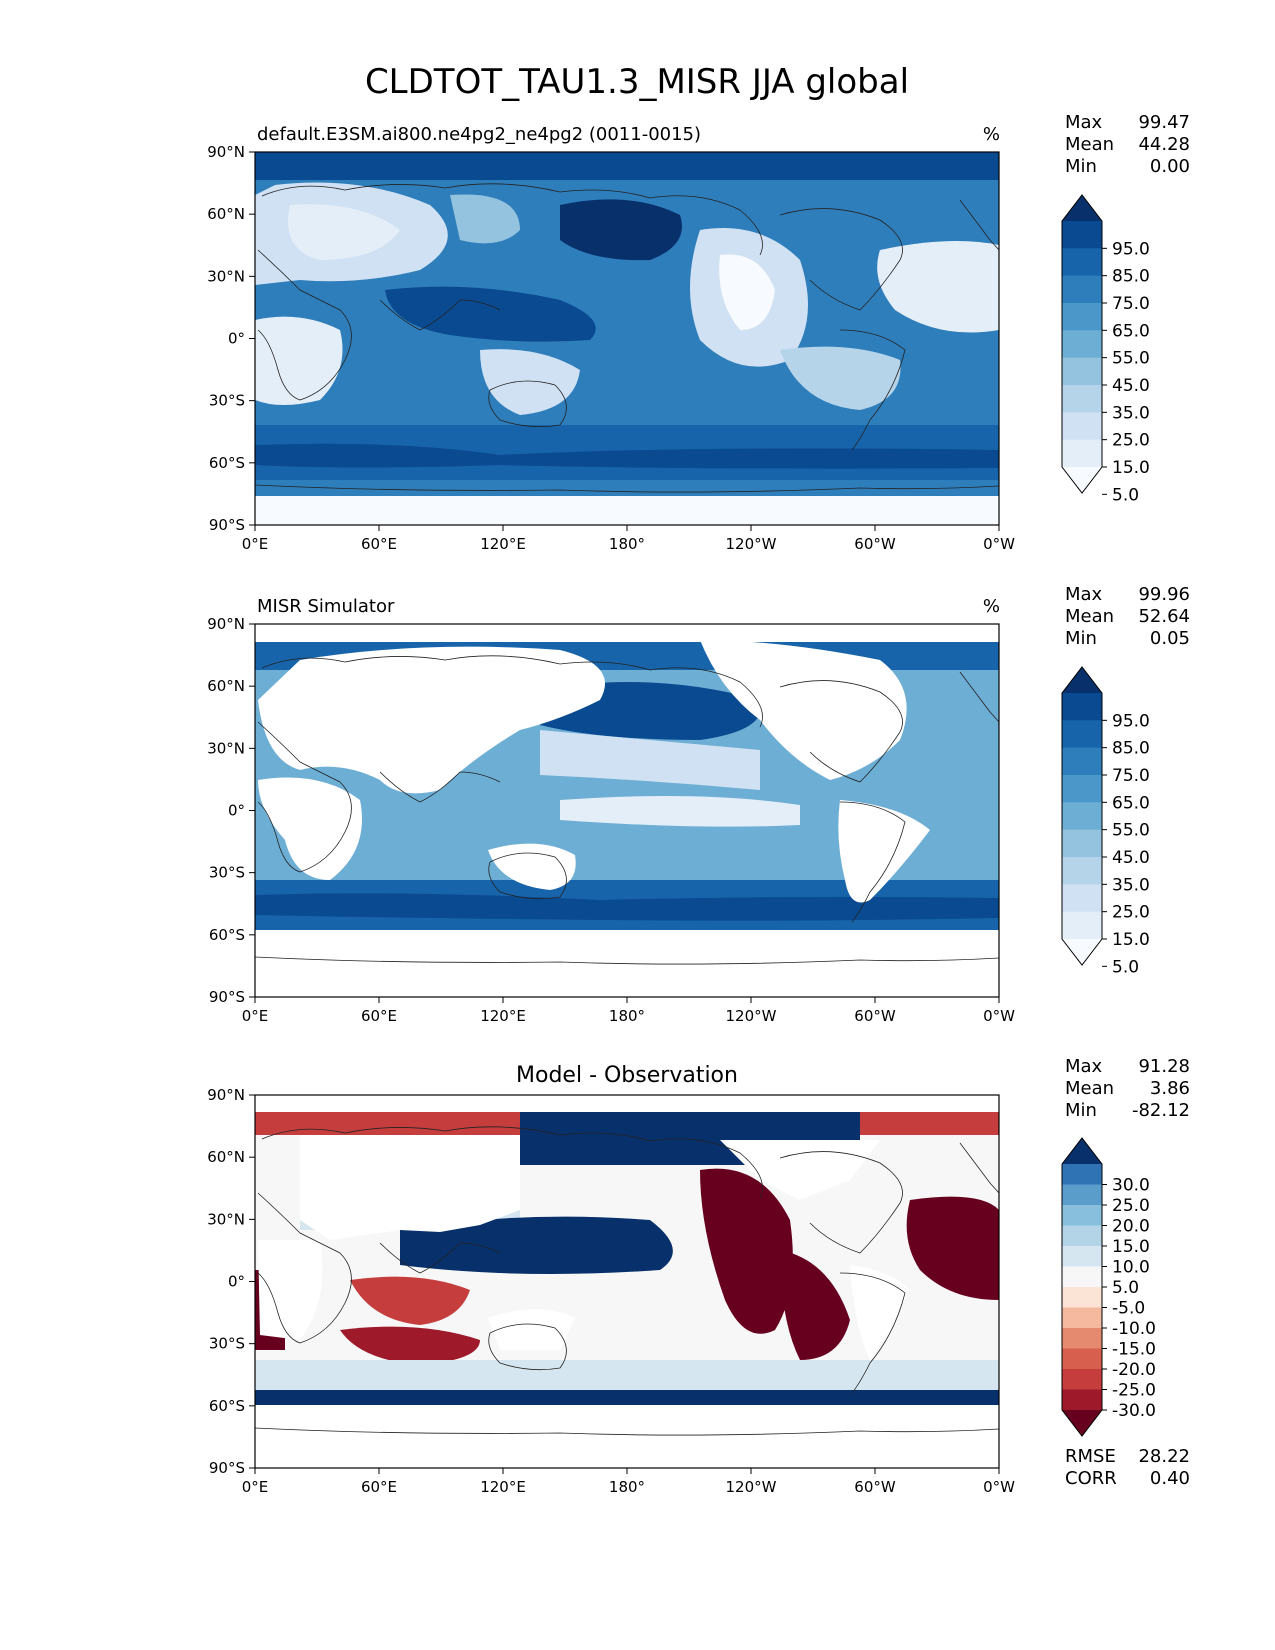 Image resolution: width=1275 pixels, height=1650 pixels. I want to click on x-tick-label: 0°E, so click(255, 544).